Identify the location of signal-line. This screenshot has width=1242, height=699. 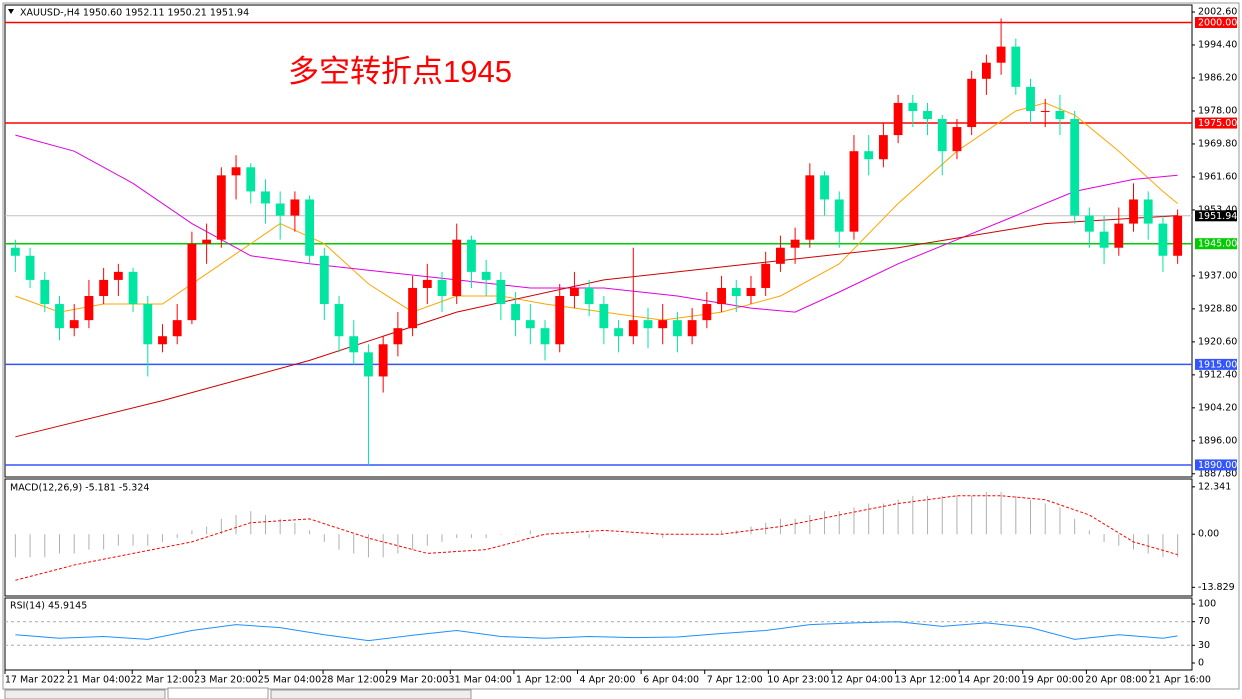
(596, 538).